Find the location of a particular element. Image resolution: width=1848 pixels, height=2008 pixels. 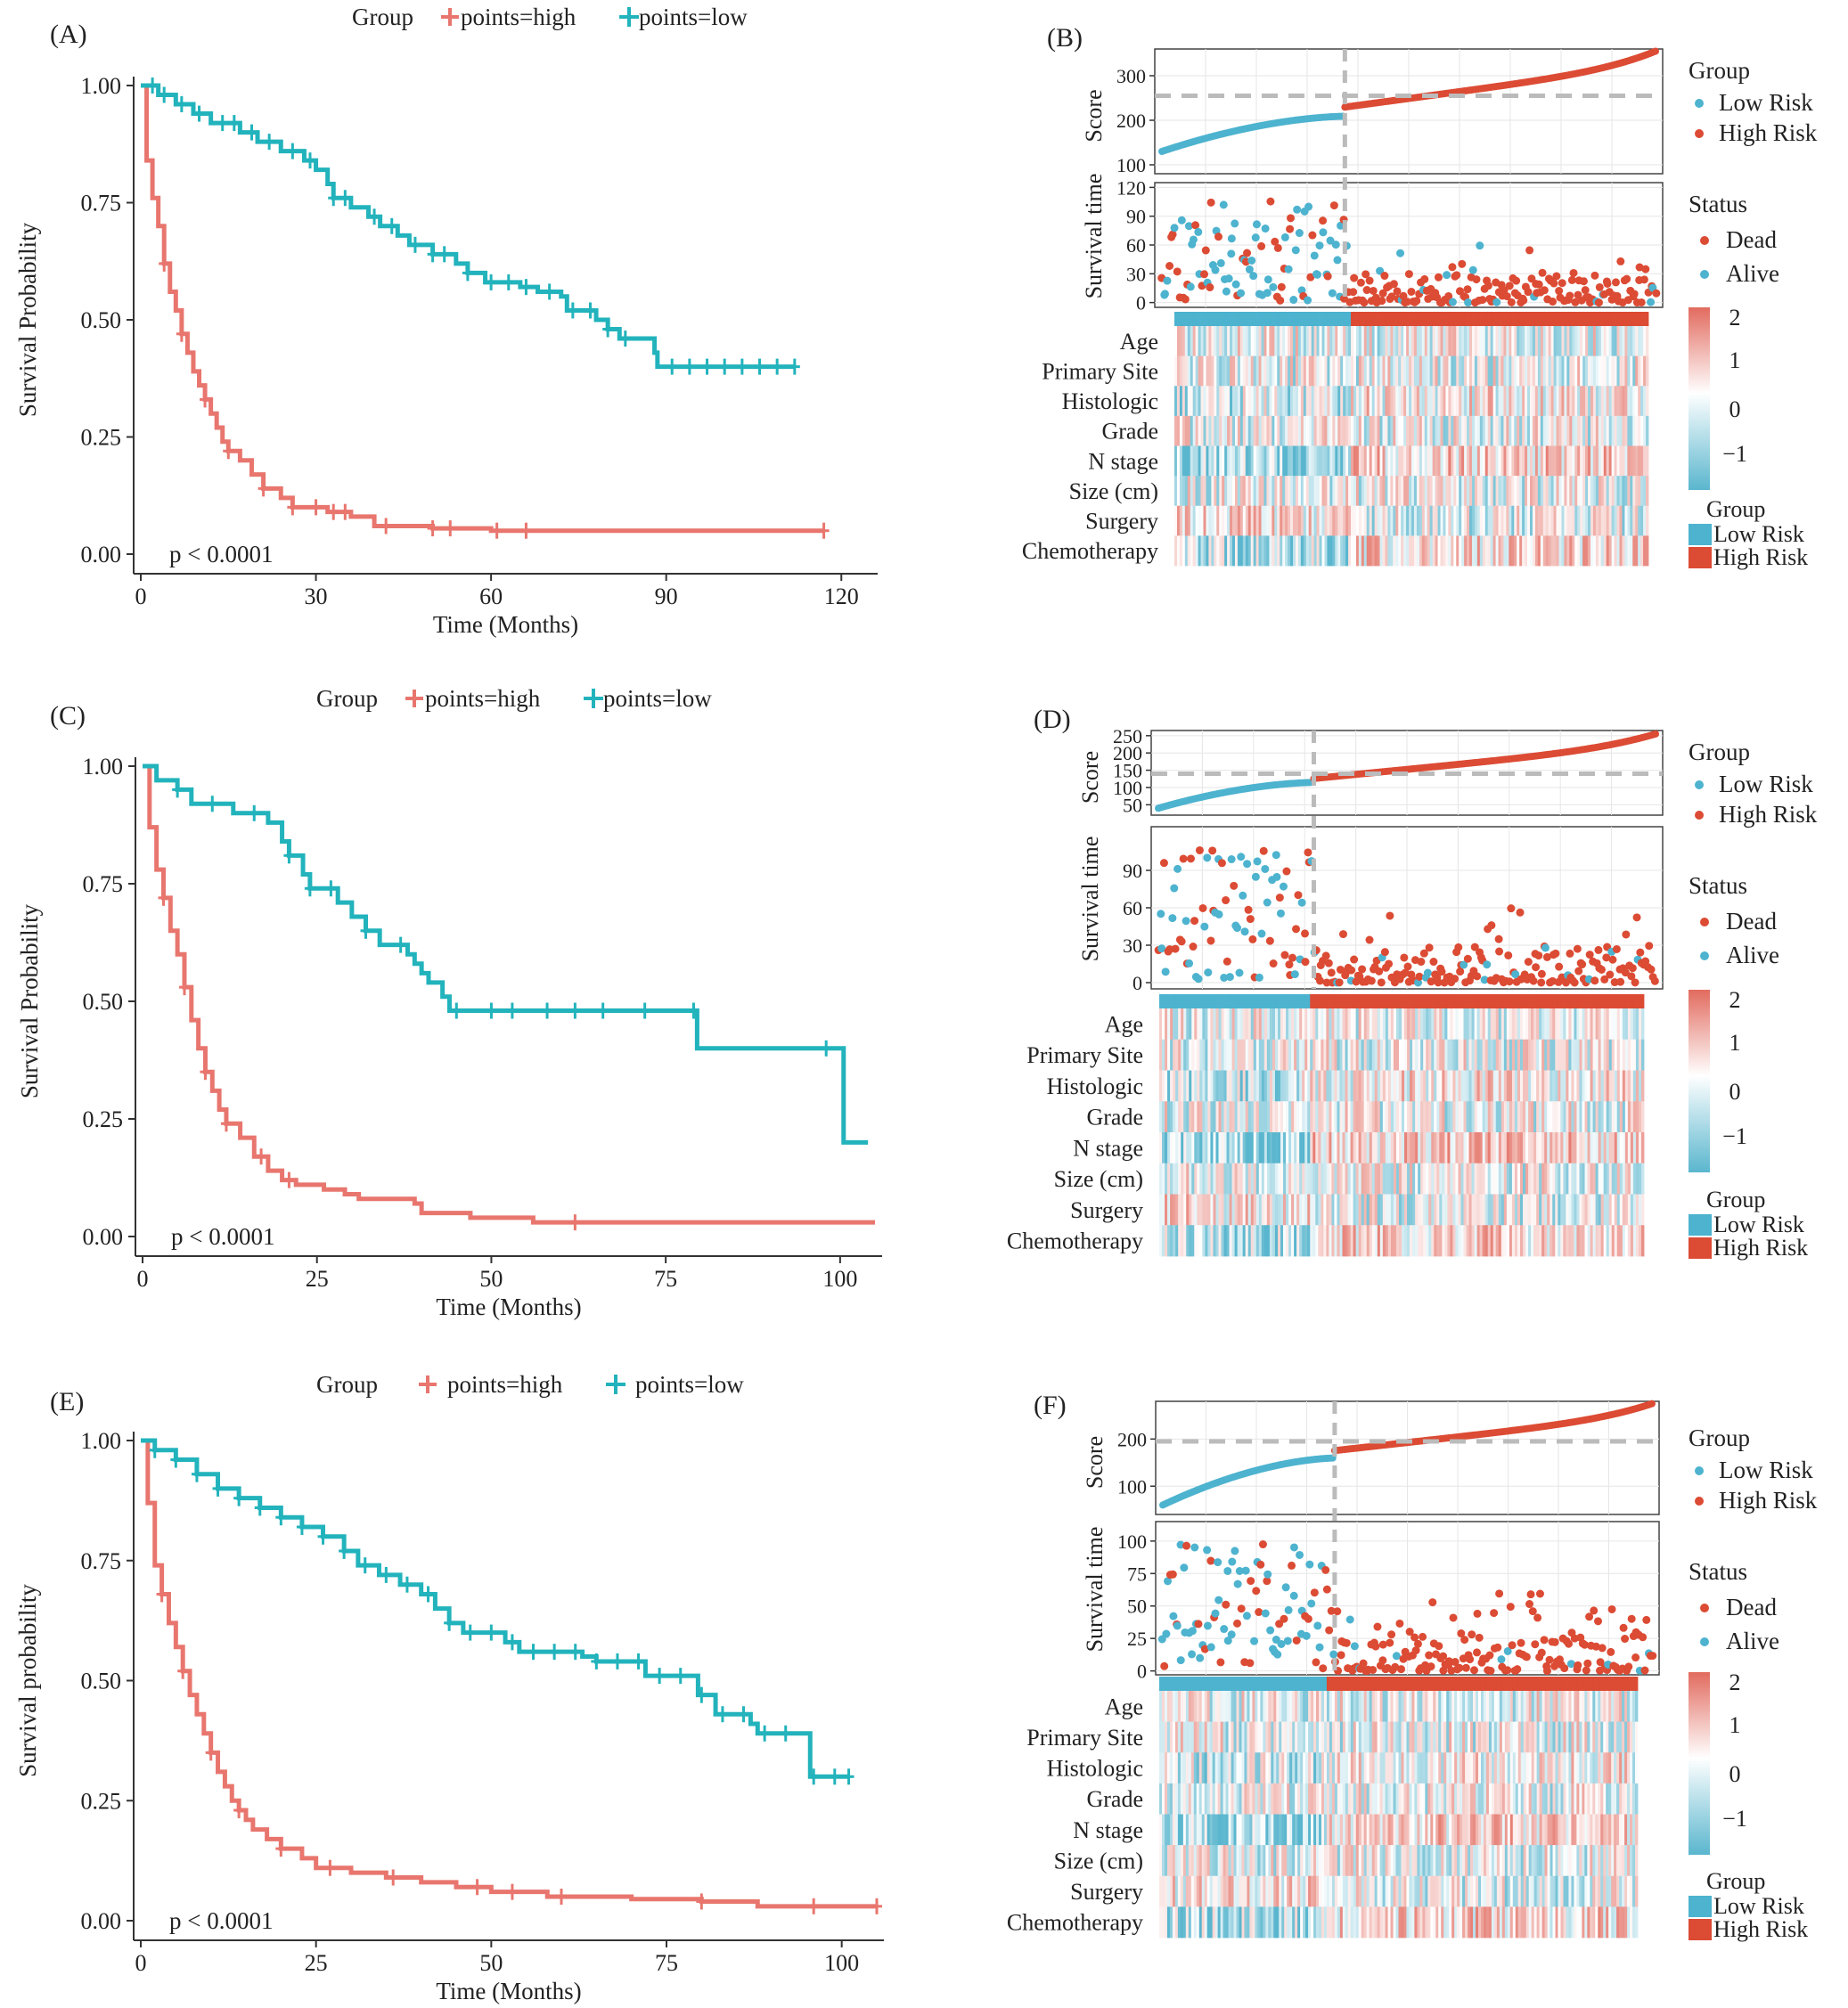

legend-alive-dot is located at coordinates (1705, 274).